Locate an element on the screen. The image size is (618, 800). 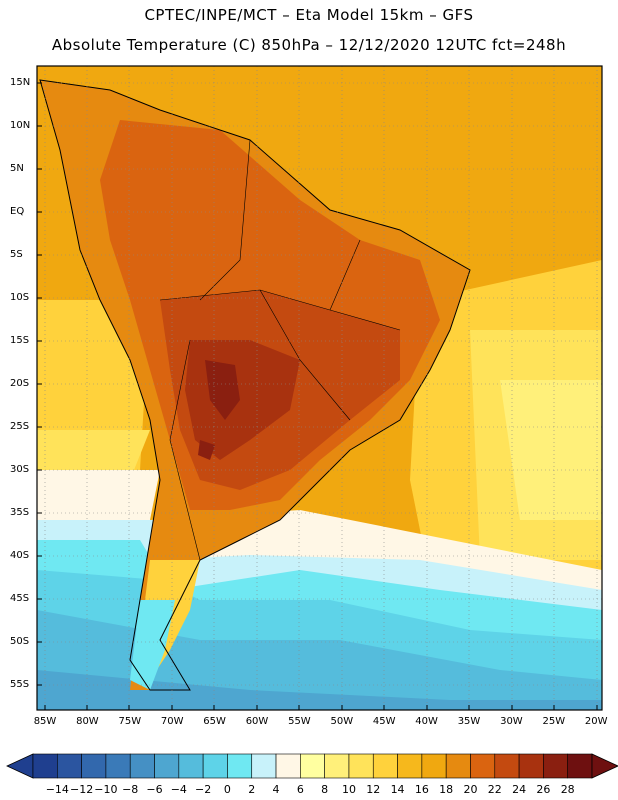
lat-label: 15N is located at coordinates (20, 82).